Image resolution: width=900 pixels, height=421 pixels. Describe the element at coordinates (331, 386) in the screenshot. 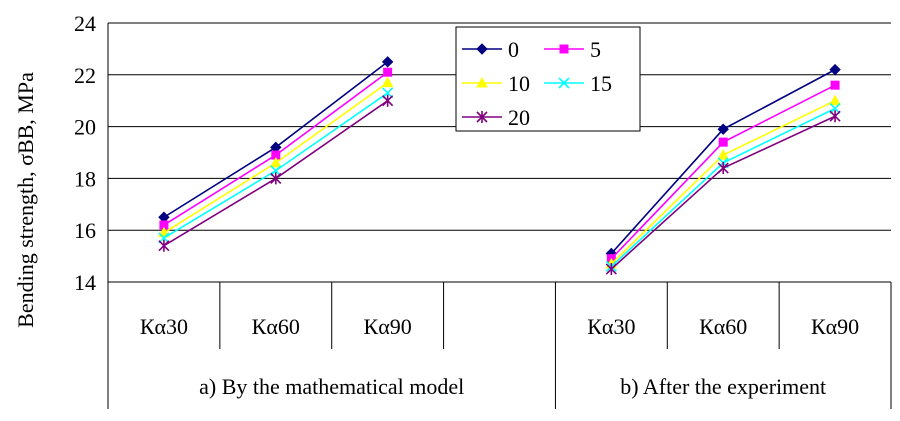

I see `group-label-0: a) By the mathematical model` at that location.